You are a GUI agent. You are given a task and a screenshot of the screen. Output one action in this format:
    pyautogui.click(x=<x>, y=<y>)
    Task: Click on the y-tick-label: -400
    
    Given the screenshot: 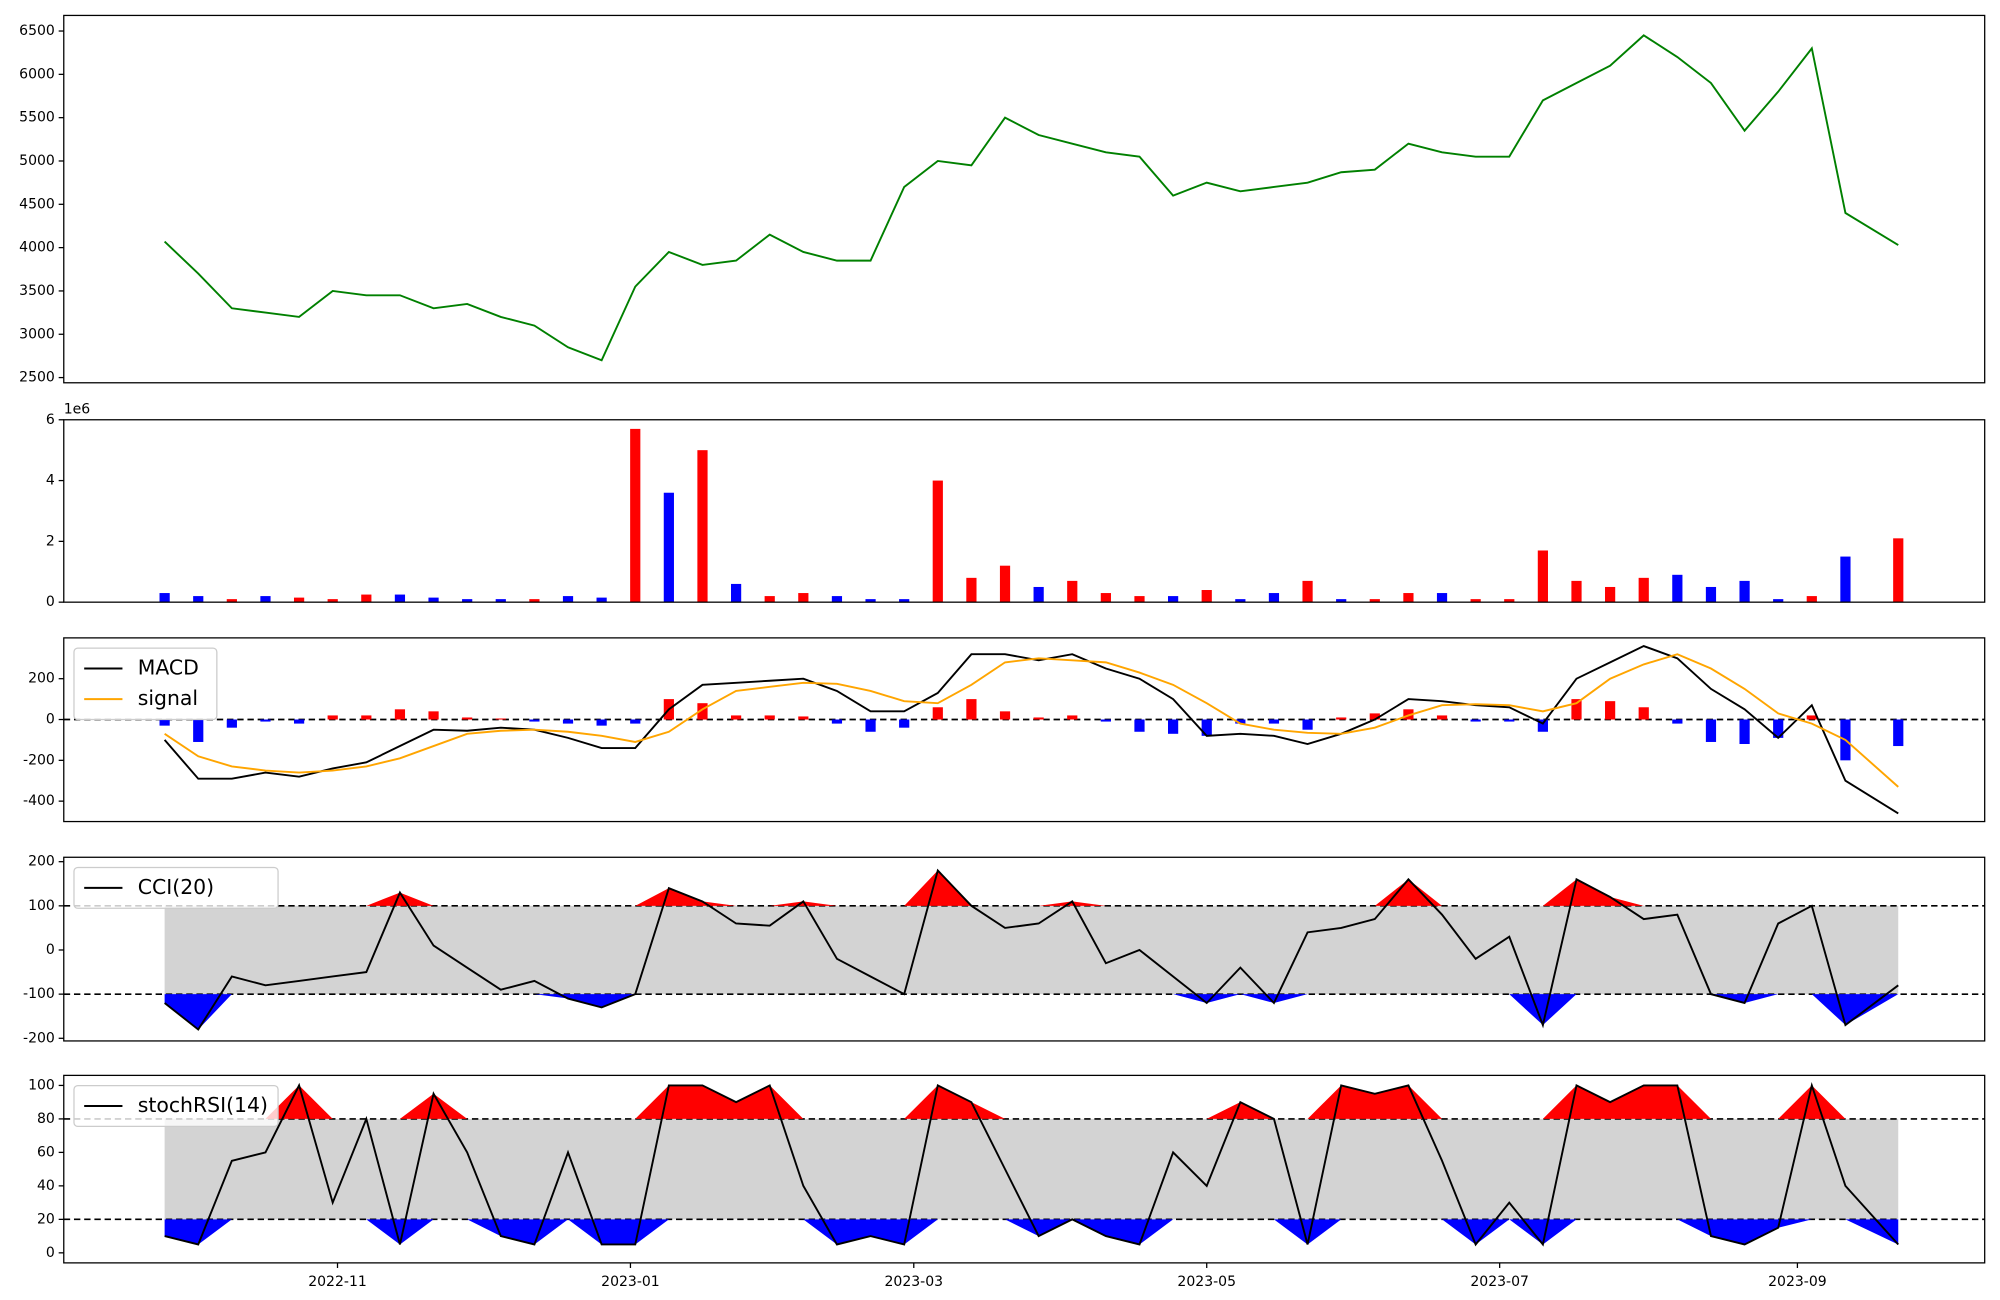 What is the action you would take?
    pyautogui.click(x=39, y=801)
    